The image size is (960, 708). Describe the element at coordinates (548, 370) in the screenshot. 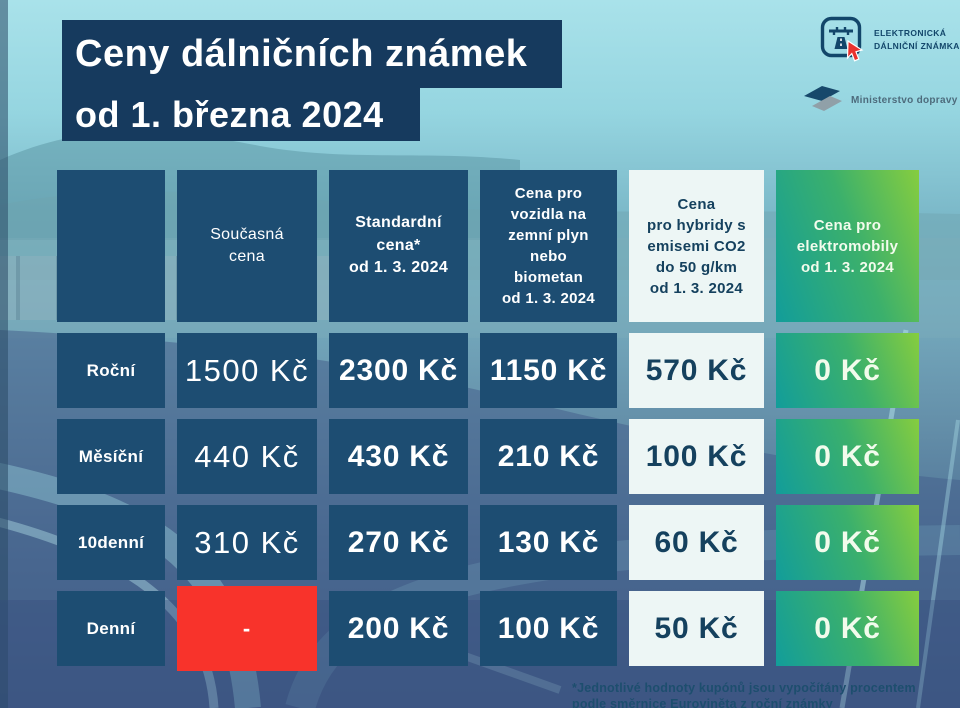

I see `cell-annual-cng: 1150 Kč` at that location.